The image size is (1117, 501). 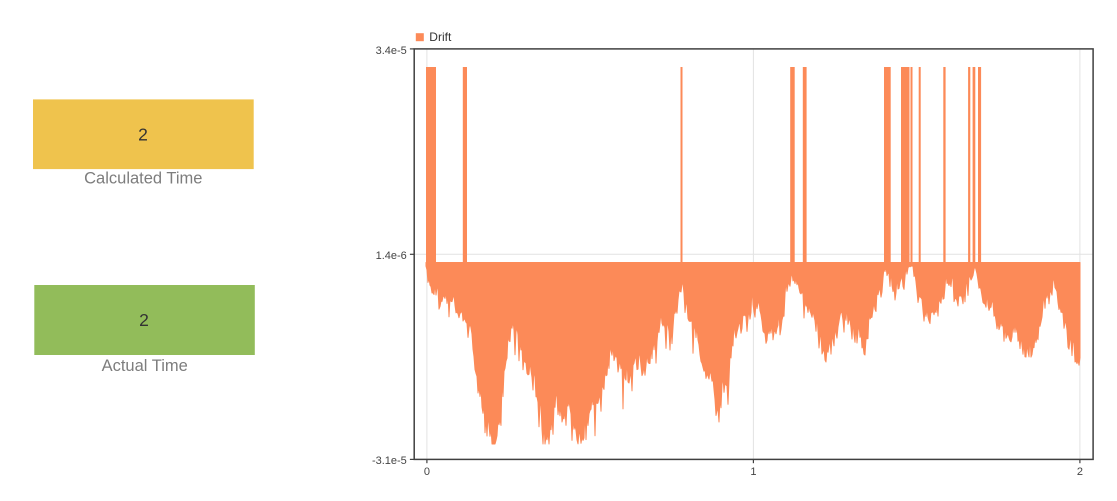 I want to click on svg-text: 1.4e-6, so click(x=391, y=256).